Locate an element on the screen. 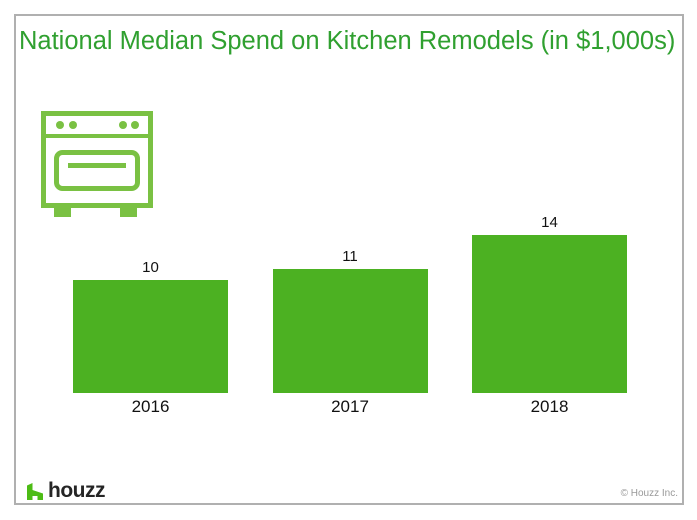  bar-category-label: 2017 is located at coordinates (350, 406).